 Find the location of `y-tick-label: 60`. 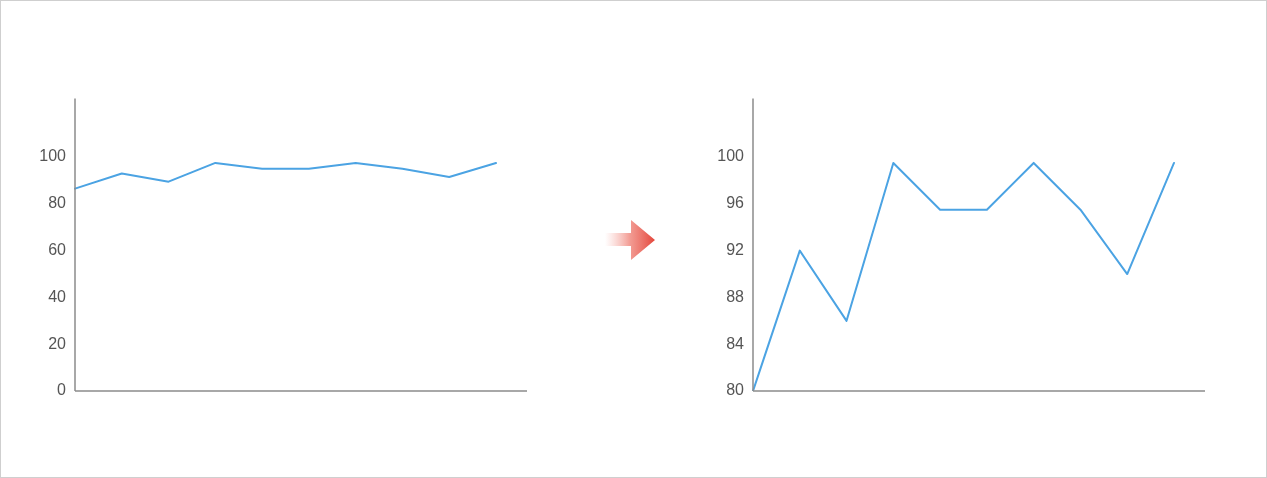

y-tick-label: 60 is located at coordinates (57, 250).